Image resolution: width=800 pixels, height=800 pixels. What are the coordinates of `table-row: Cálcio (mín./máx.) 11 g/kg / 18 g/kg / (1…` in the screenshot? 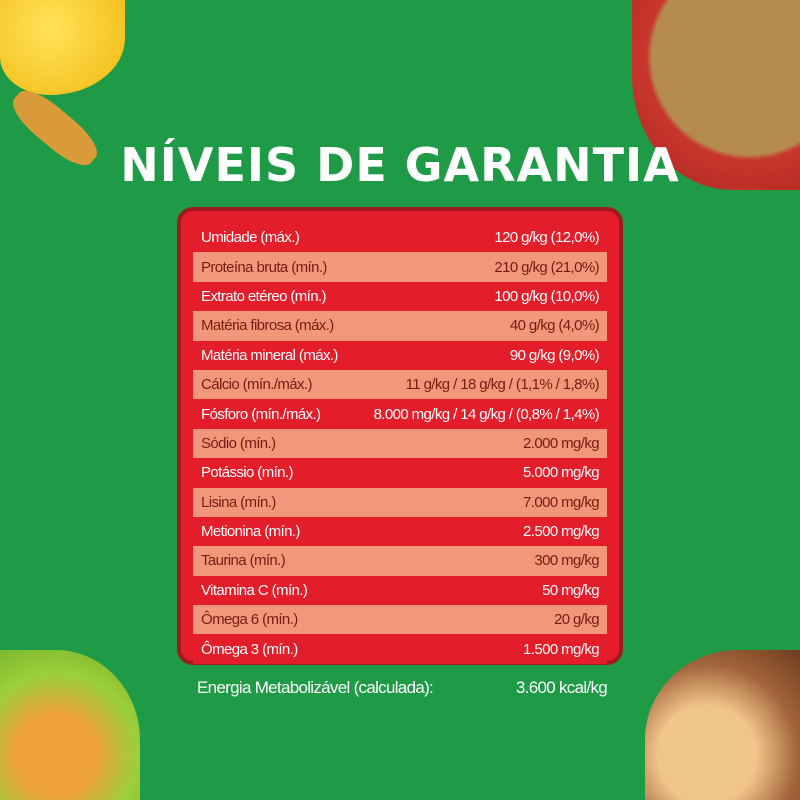 It's located at (400, 384).